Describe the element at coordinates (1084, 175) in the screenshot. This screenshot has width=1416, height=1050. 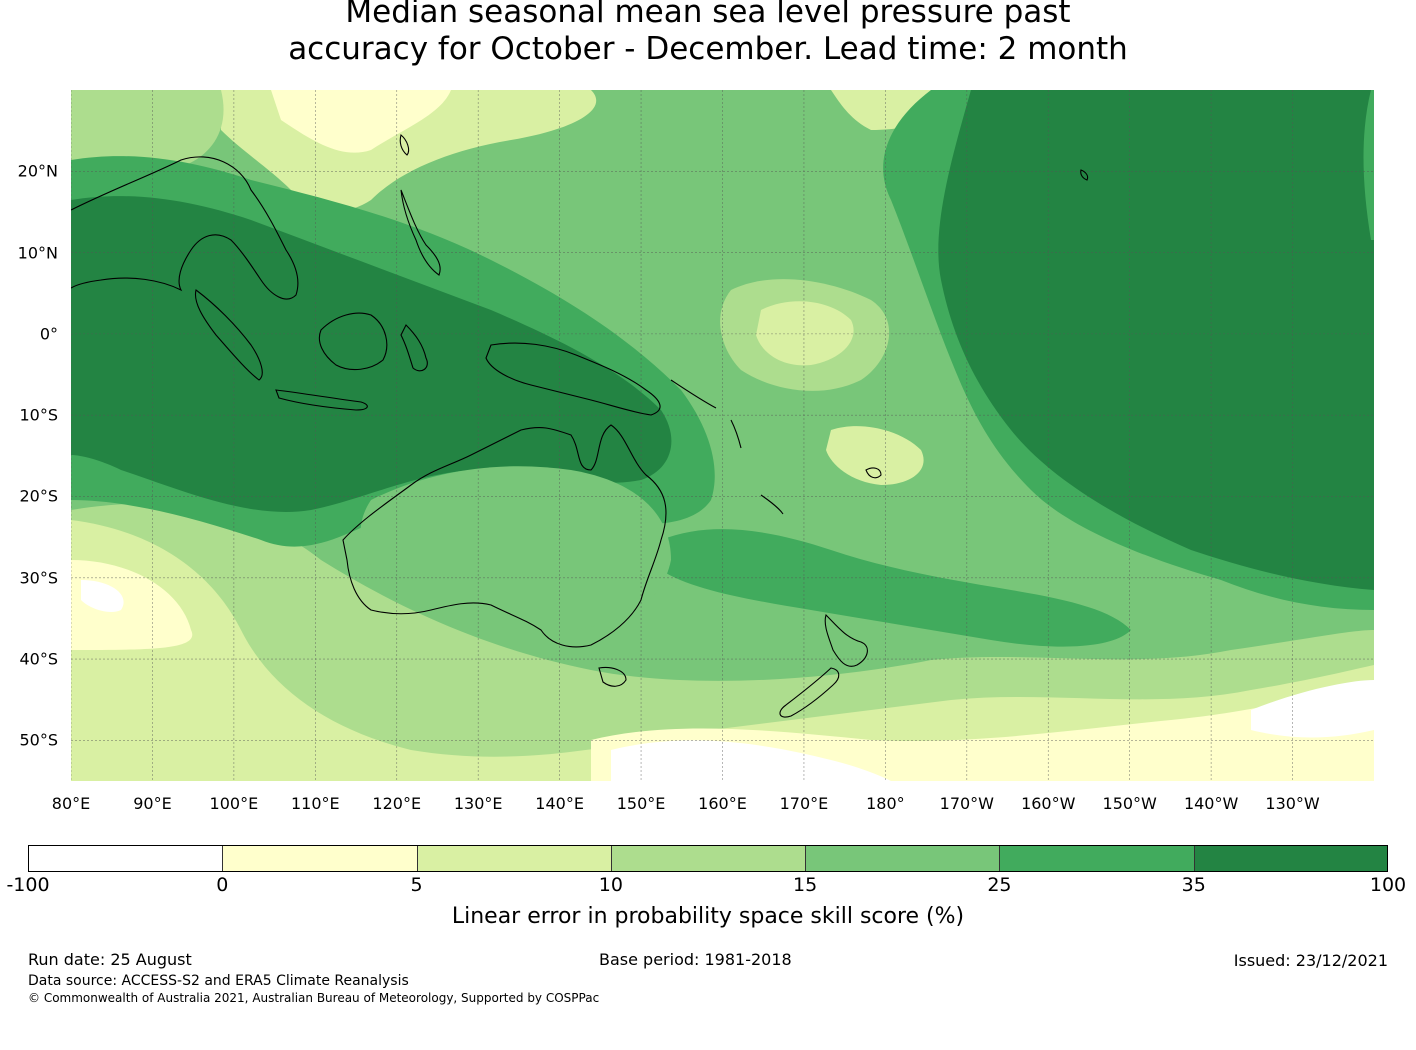
I see `coast-hawaii` at that location.